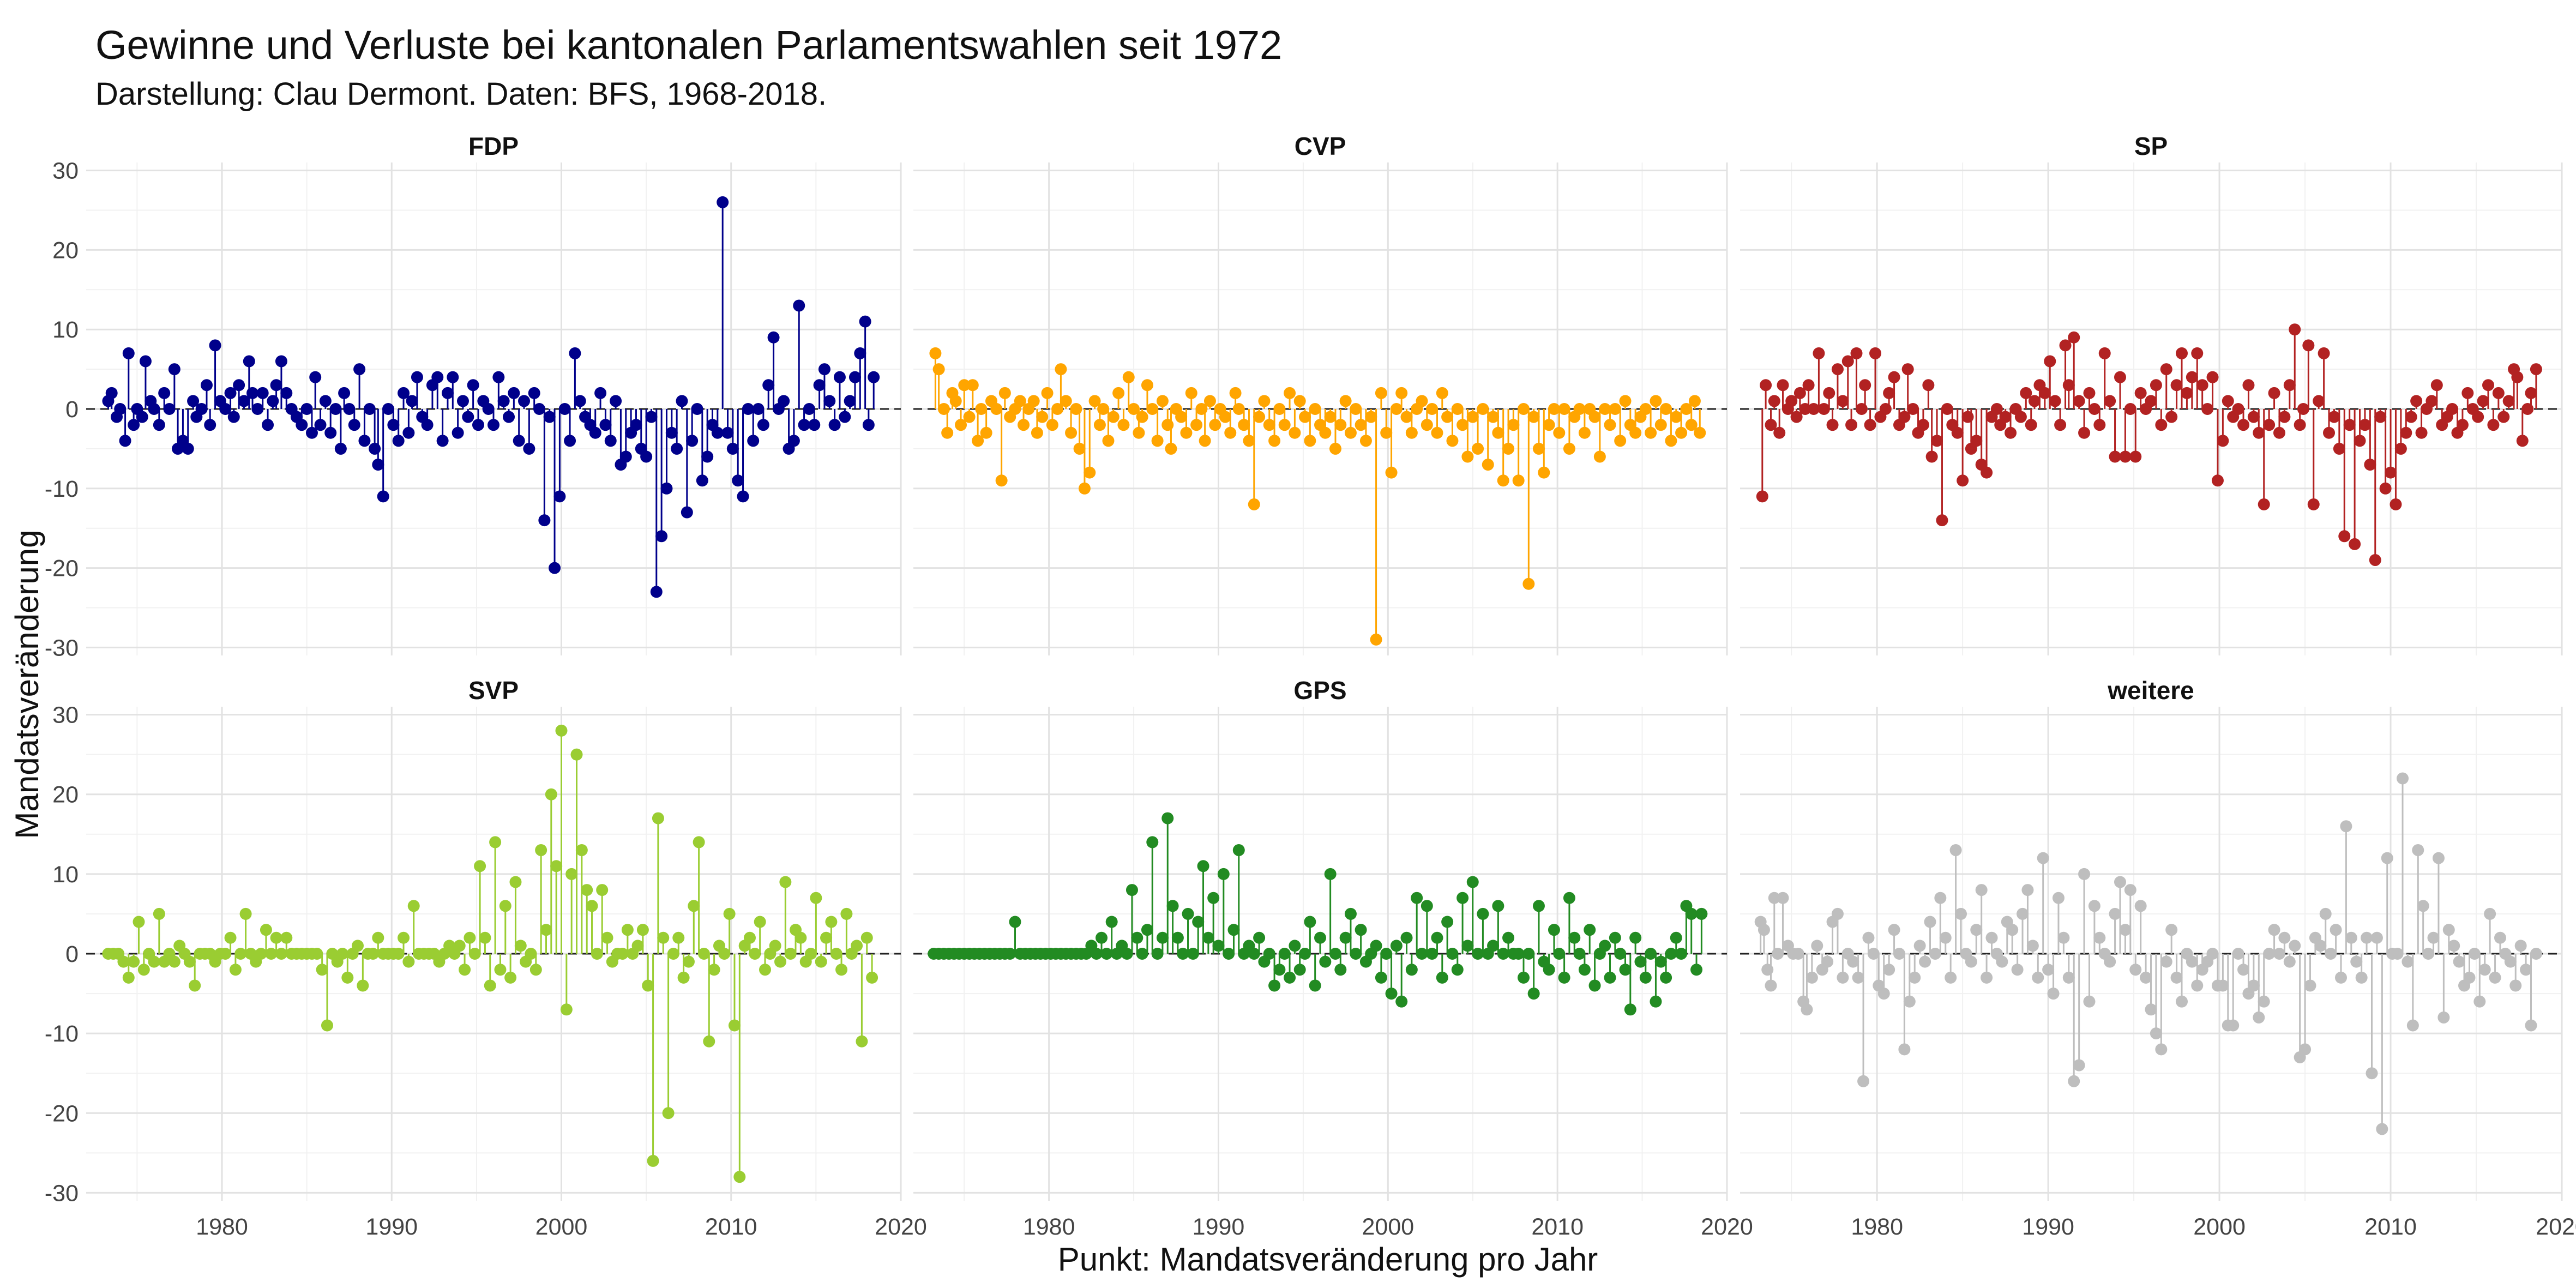  Describe the element at coordinates (2048, 1227) in the screenshot. I see `x-tick-label: 1990` at that location.